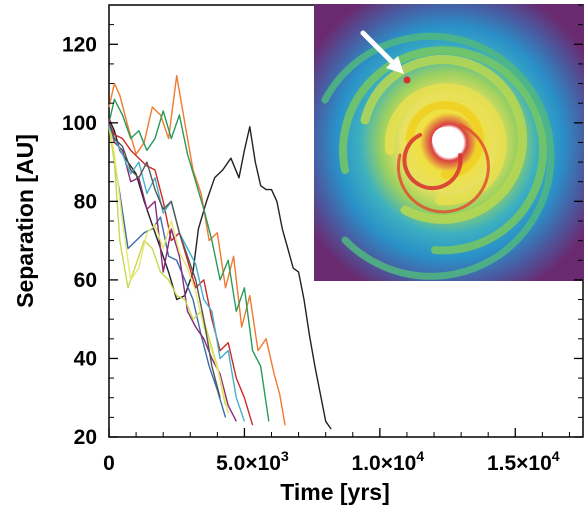 The width and height of the screenshot is (584, 510). What do you see at coordinates (79, 44) in the screenshot?
I see `y-tick-label: 120` at bounding box center [79, 44].